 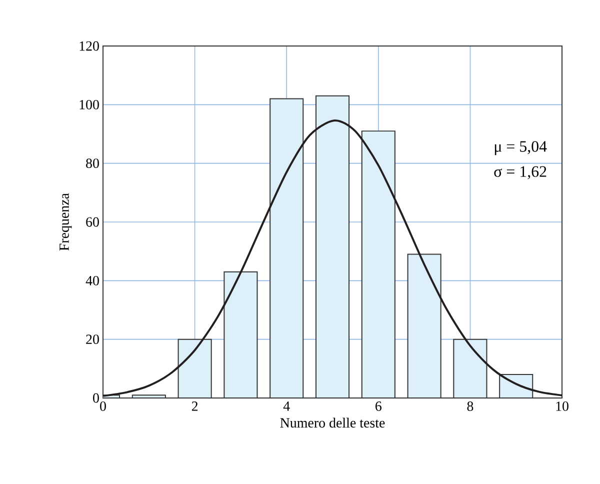 I want to click on x-tick-label: 8, so click(x=470, y=406).